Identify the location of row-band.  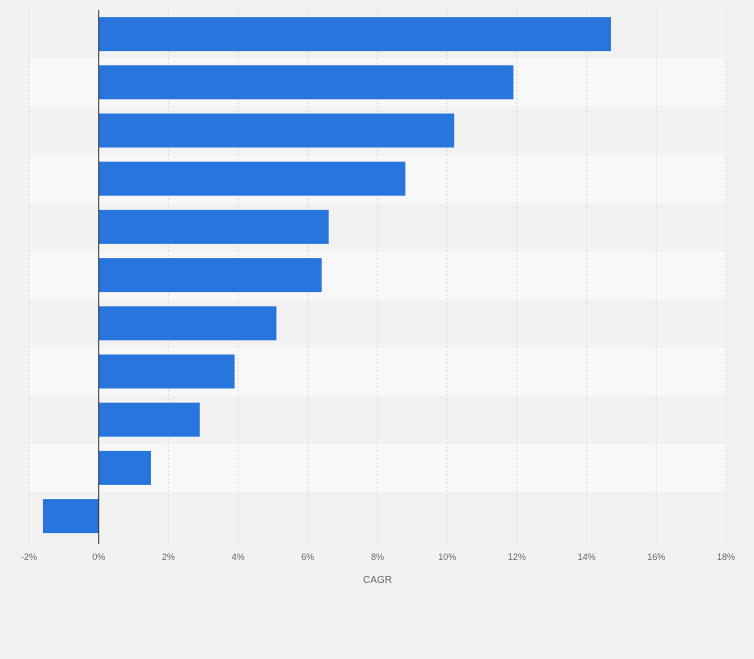
(377, 516).